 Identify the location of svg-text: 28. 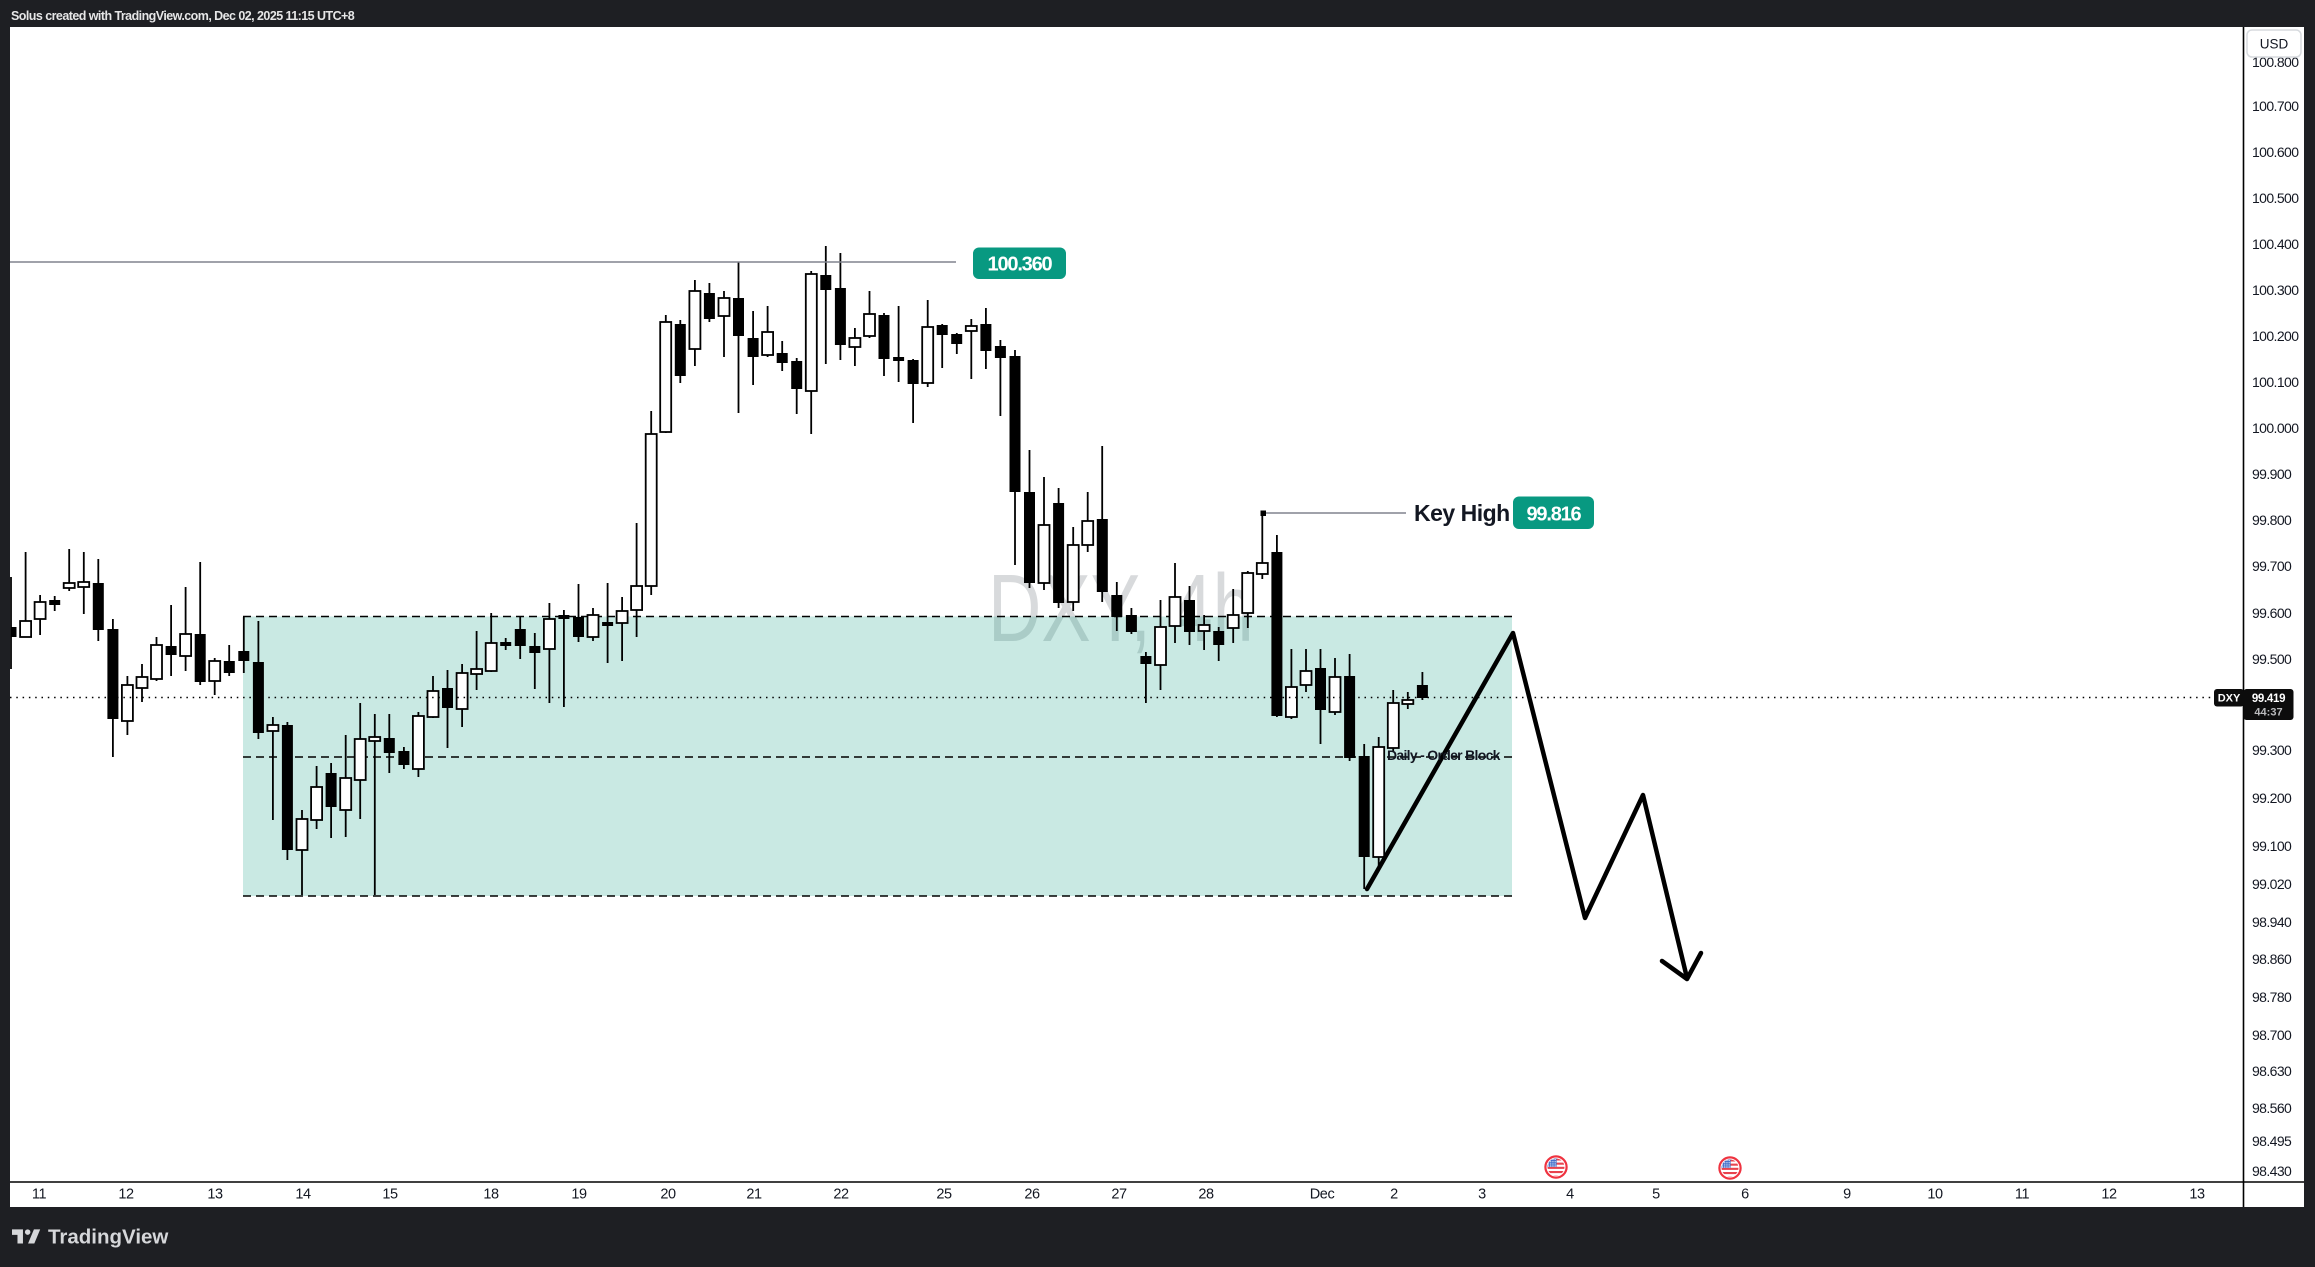
(1206, 1195).